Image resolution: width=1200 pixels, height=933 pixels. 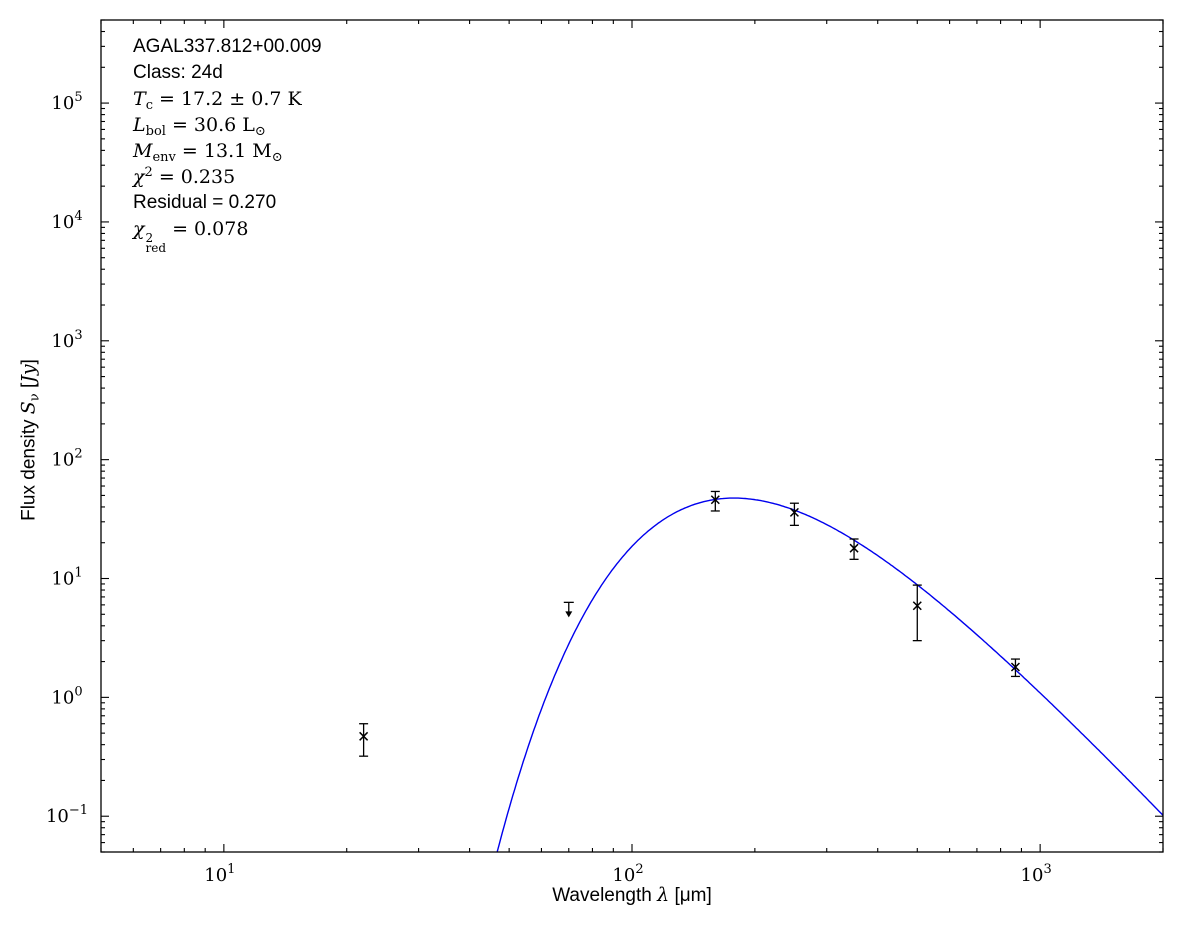 What do you see at coordinates (66, 340) in the screenshot?
I see `y-tick-label: 10³` at bounding box center [66, 340].